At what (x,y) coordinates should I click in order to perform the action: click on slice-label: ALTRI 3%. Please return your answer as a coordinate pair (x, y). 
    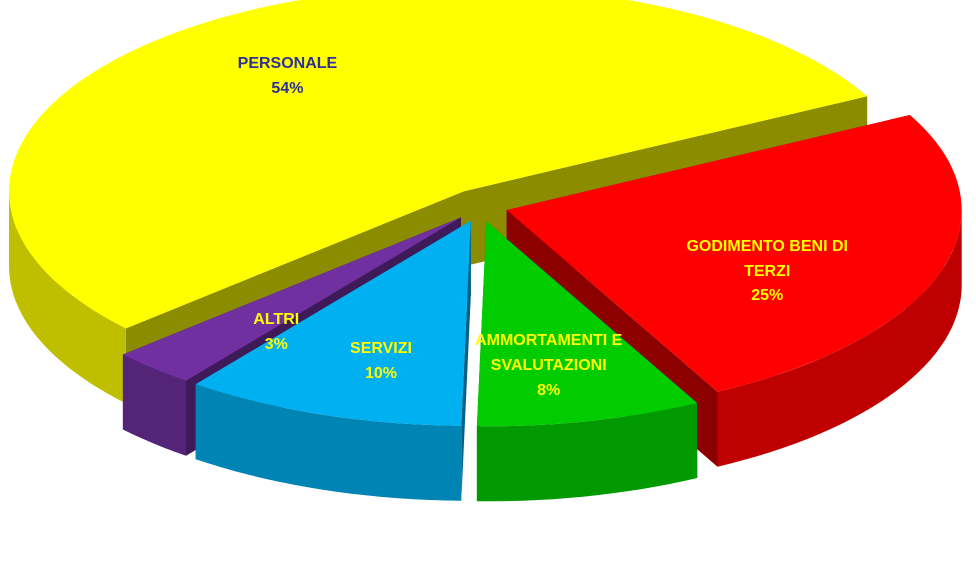
    Looking at the image, I should click on (276, 333).